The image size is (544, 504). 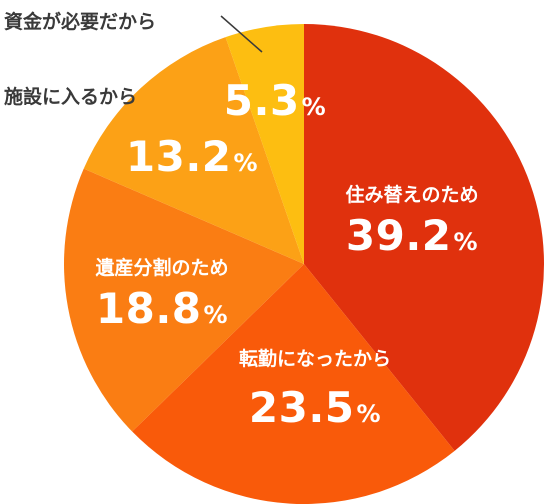 I want to click on slice-label-relocation: 住み替えのため 39.2%, so click(x=412, y=222).